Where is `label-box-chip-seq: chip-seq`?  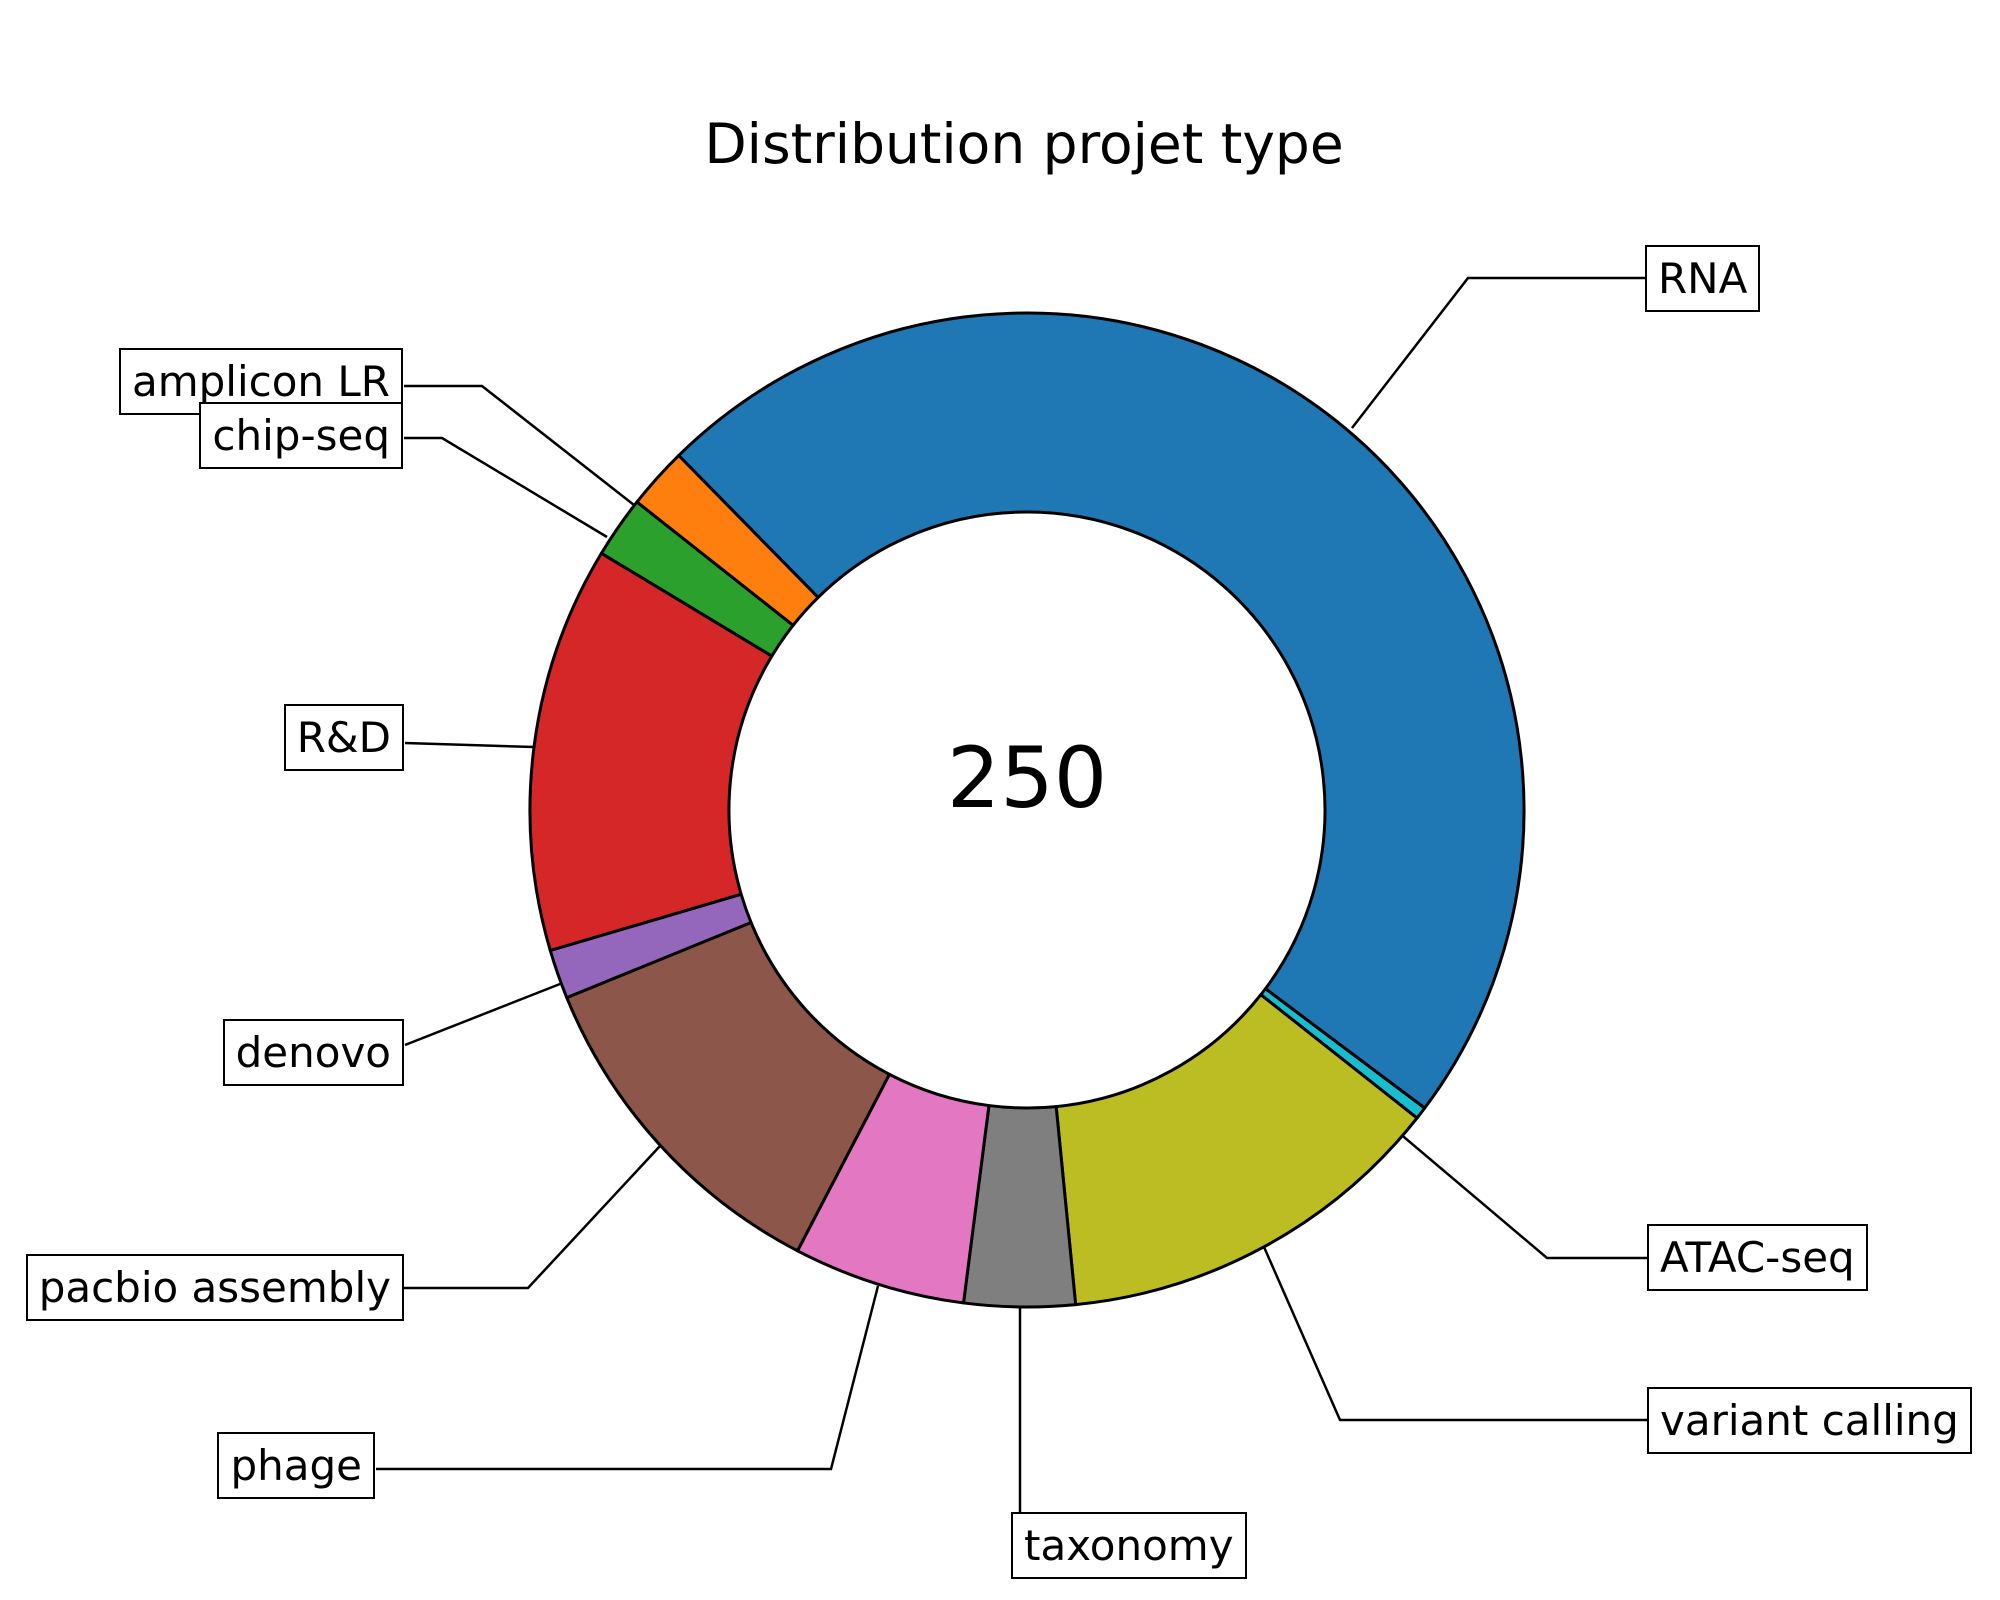 label-box-chip-seq: chip-seq is located at coordinates (301, 435).